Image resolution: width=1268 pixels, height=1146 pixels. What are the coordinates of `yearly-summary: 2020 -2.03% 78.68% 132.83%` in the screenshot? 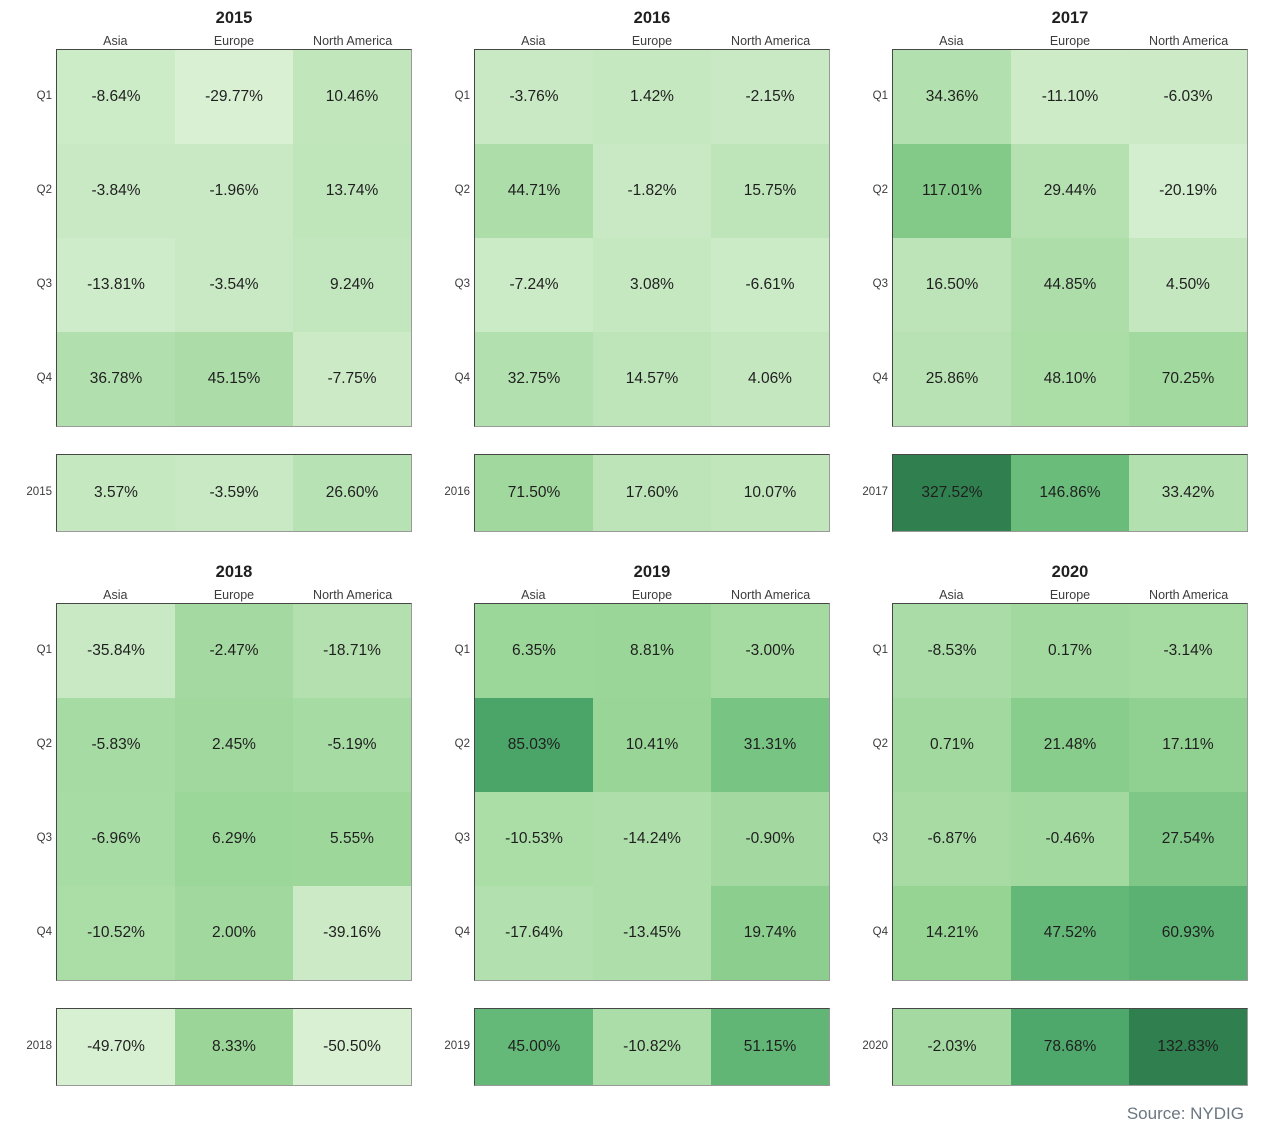 It's located at (1051, 1047).